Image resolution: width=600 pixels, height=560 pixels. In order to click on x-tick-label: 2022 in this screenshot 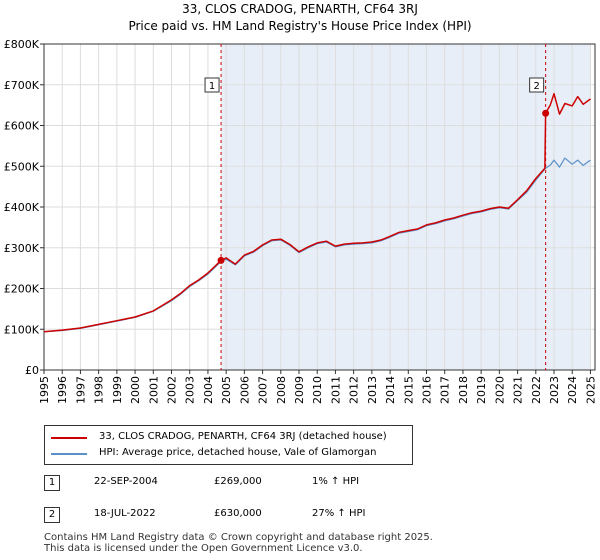, I will do `click(536, 390)`.